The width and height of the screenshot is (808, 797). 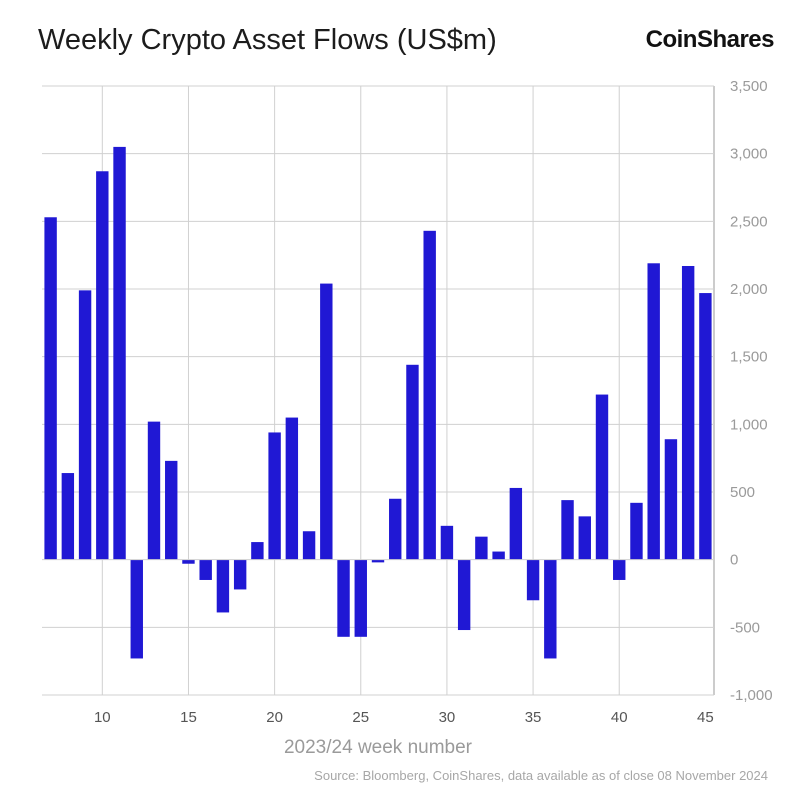 I want to click on y-tick-label: 2,500, so click(x=749, y=221).